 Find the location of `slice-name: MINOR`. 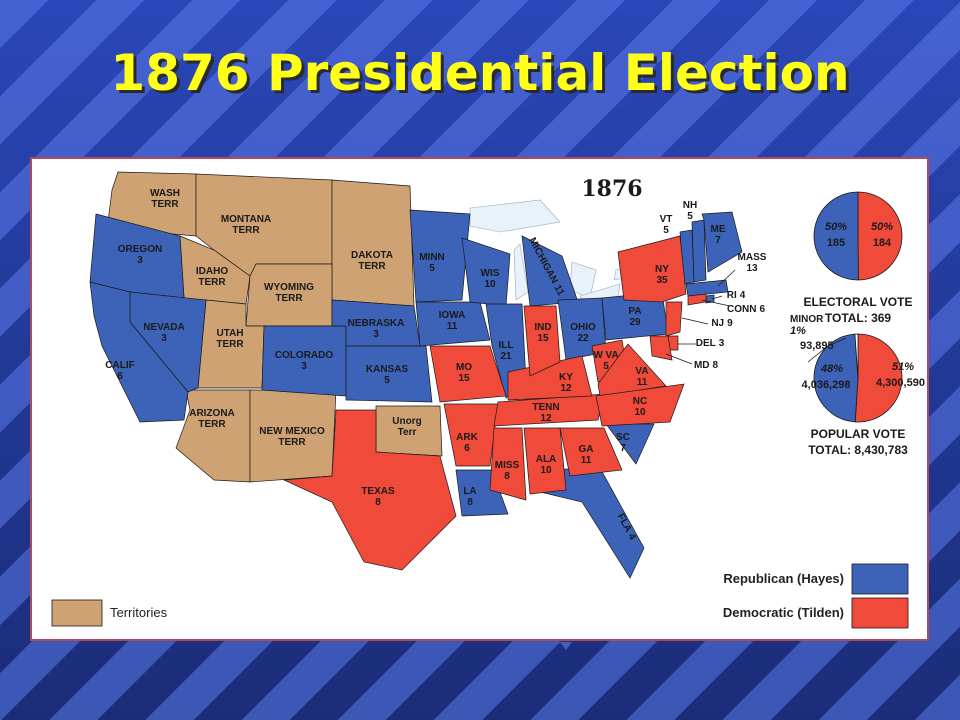

slice-name: MINOR is located at coordinates (807, 319).